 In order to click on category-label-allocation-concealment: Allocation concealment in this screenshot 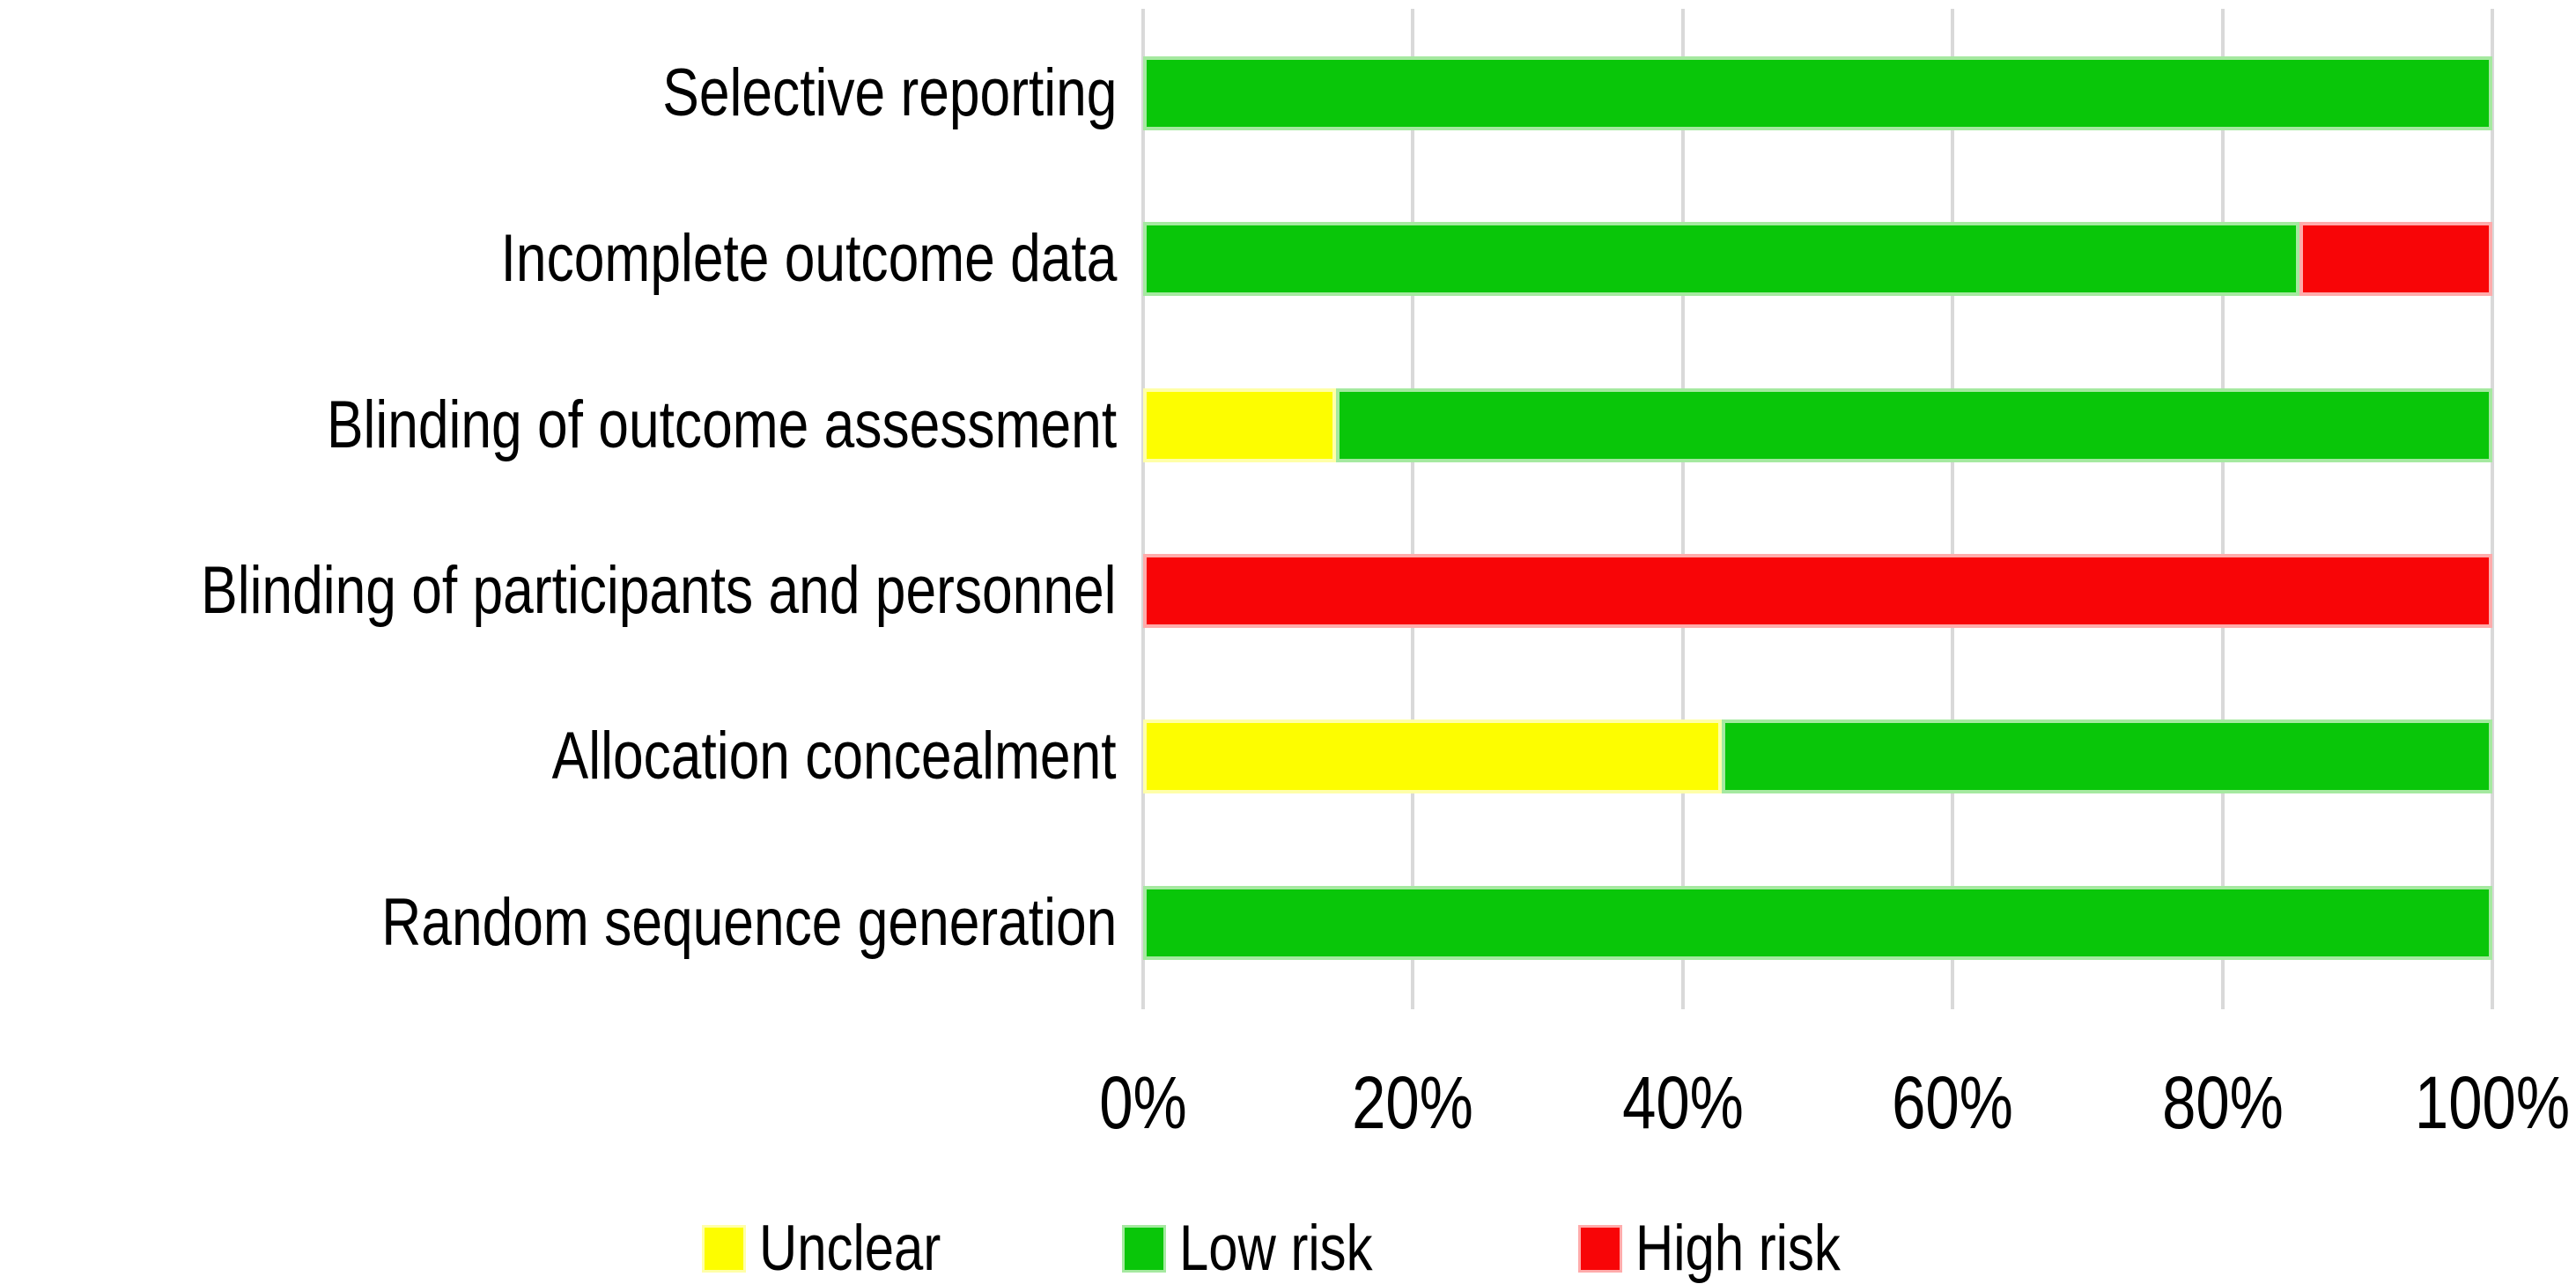, I will do `click(558, 756)`.